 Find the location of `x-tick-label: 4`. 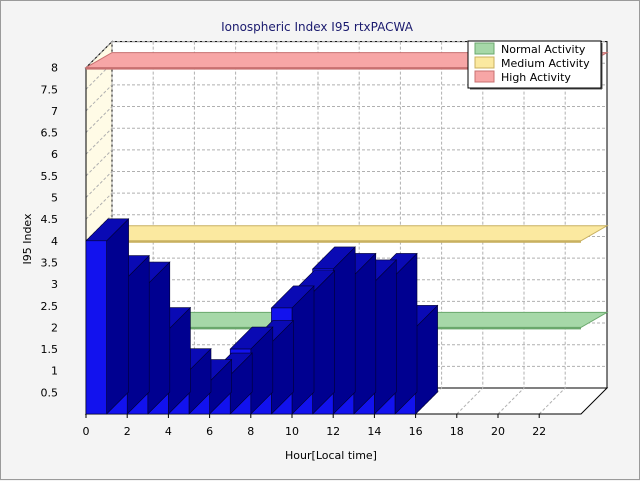

x-tick-label: 4 is located at coordinates (168, 431).